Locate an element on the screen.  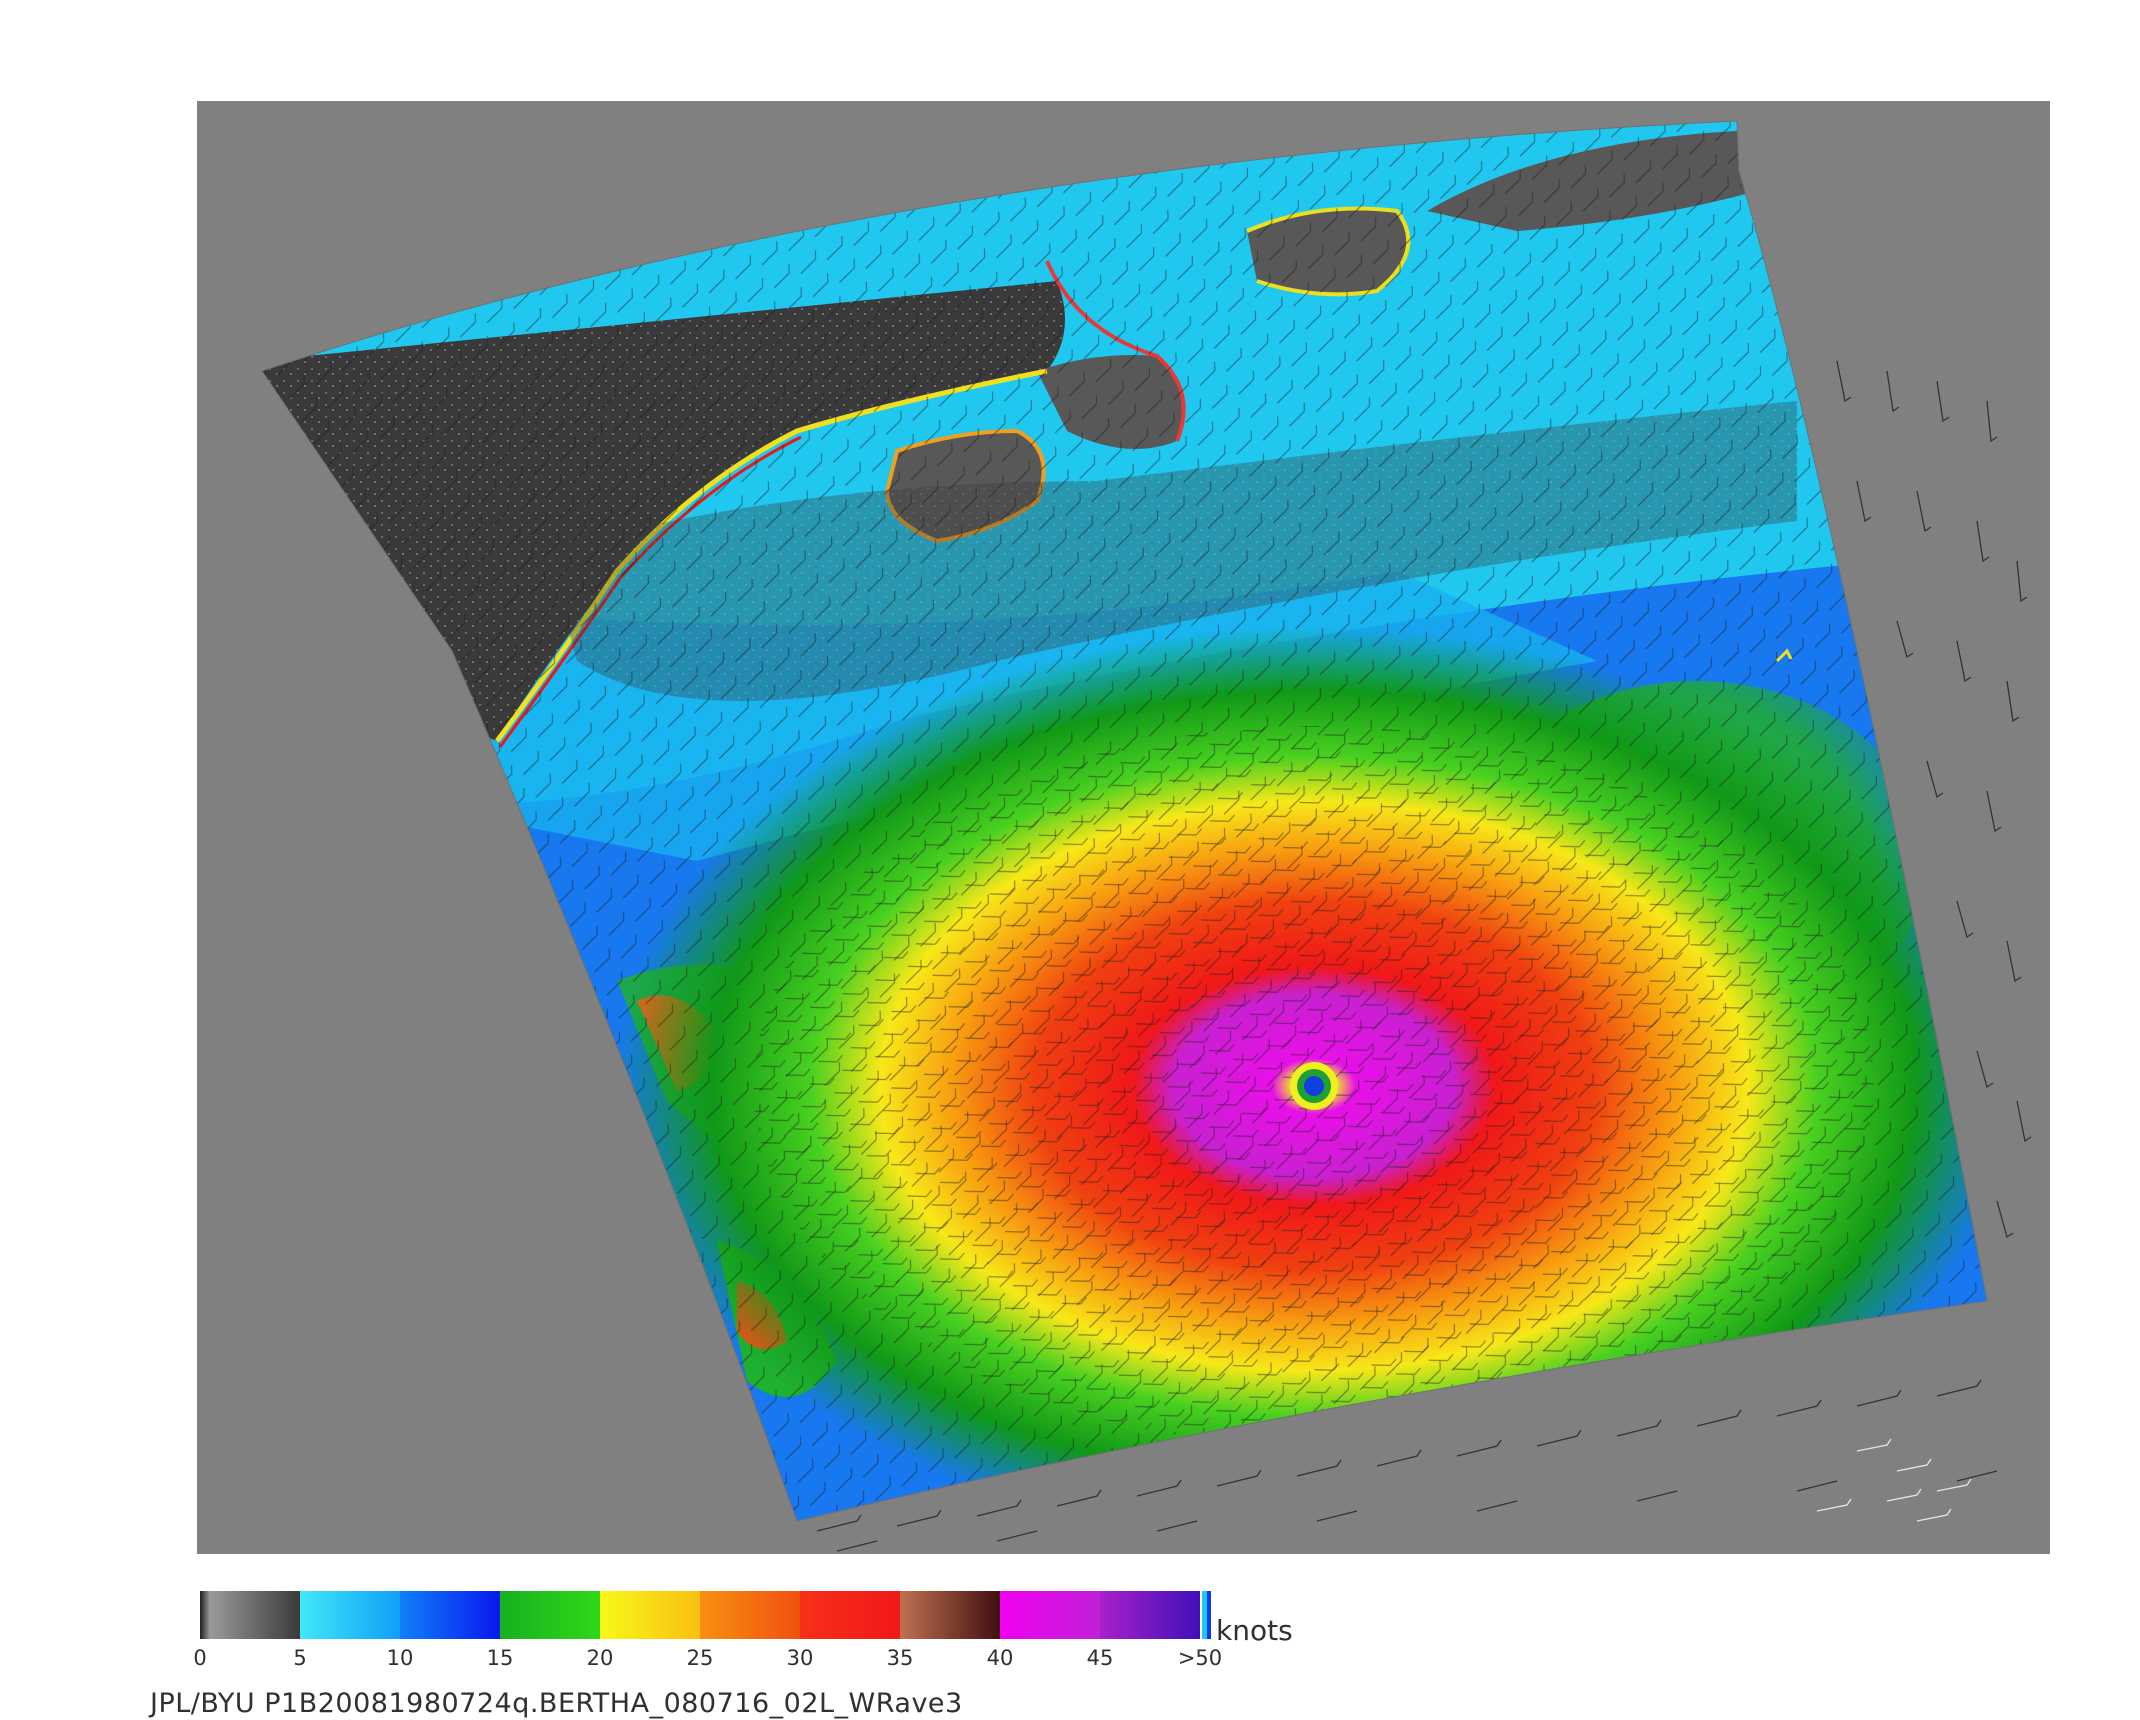
colorbar-segments is located at coordinates (700, 1615).